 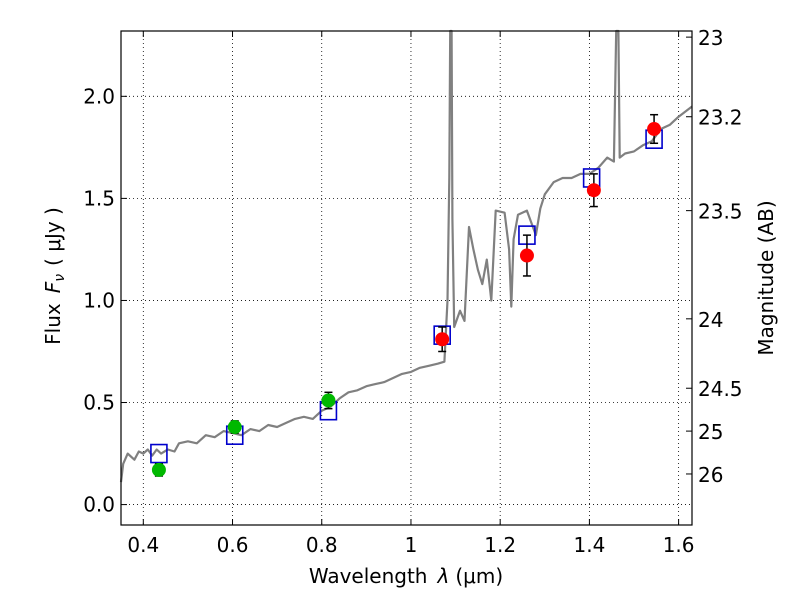 I want to click on x-axis-unit: (μm), so click(x=479, y=576).